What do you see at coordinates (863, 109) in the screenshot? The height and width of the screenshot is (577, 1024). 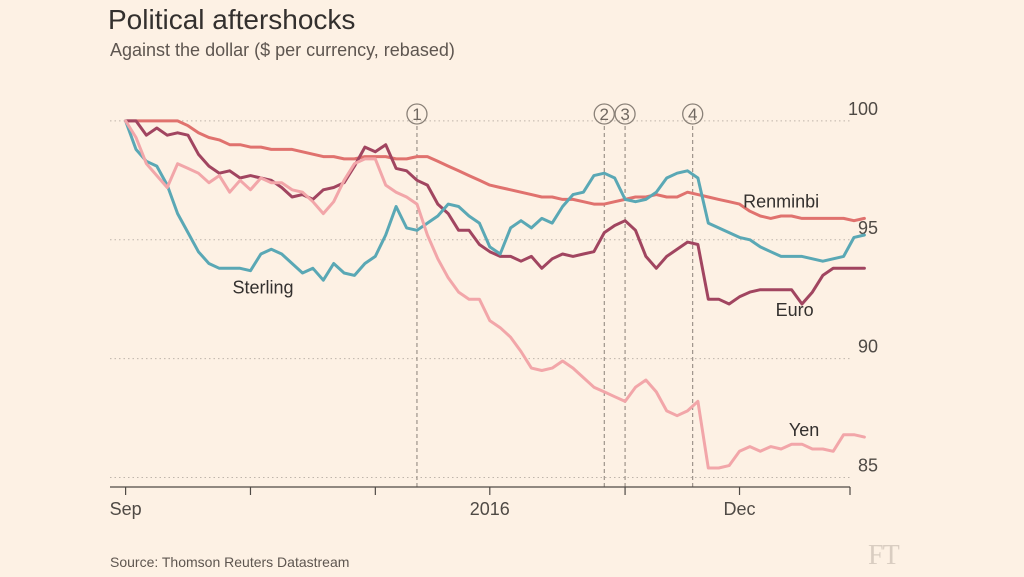 I see `y-tick-label-100: 100` at bounding box center [863, 109].